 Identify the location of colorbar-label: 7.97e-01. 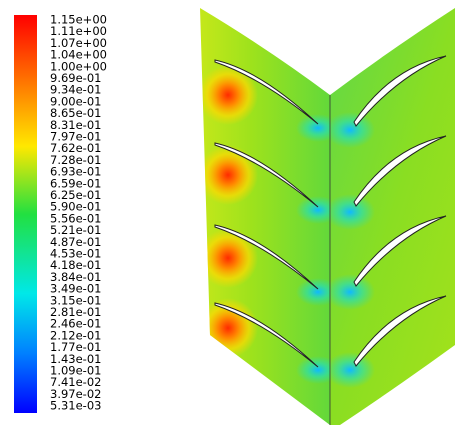
(75, 137).